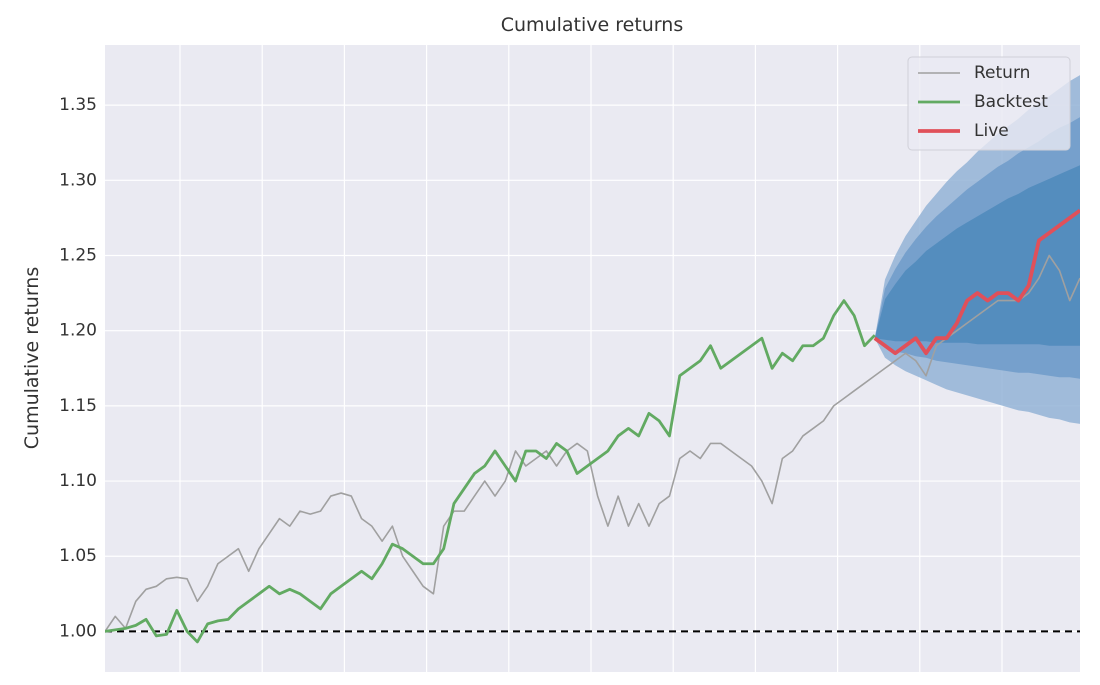  I want to click on legend-box, so click(989, 103).